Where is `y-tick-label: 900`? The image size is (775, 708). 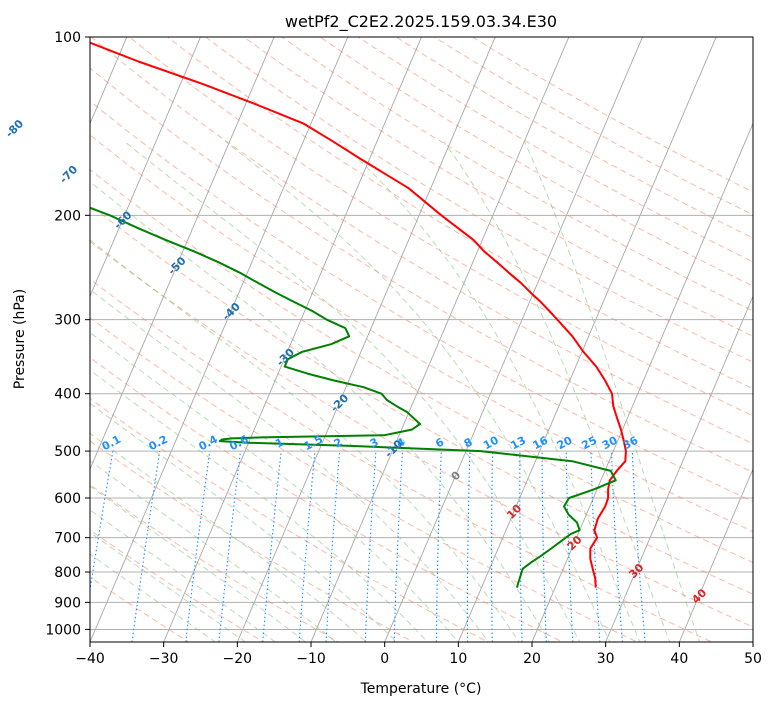
y-tick-label: 900 is located at coordinates (67, 603).